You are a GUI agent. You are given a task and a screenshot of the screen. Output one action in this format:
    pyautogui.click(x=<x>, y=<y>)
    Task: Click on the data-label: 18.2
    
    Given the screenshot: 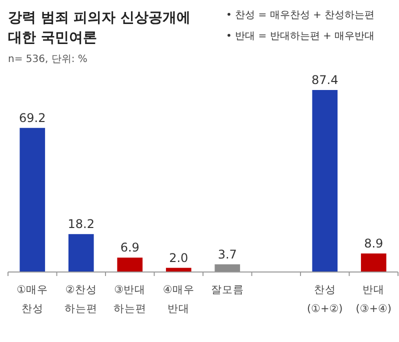 What is the action you would take?
    pyautogui.click(x=81, y=224)
    